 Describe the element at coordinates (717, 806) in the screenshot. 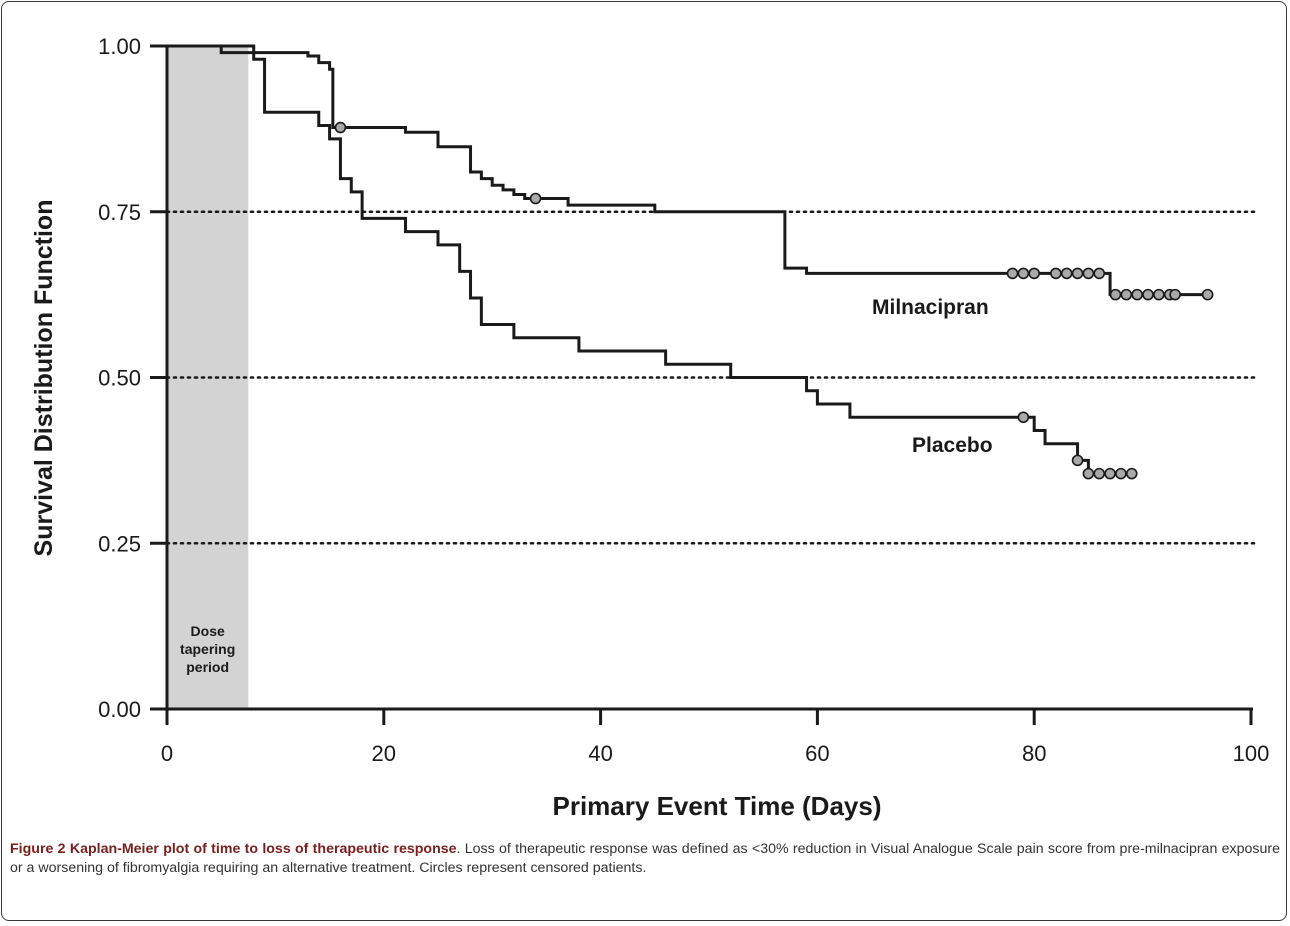

I see `x-axis-label: Primary Event Time (Days)` at that location.